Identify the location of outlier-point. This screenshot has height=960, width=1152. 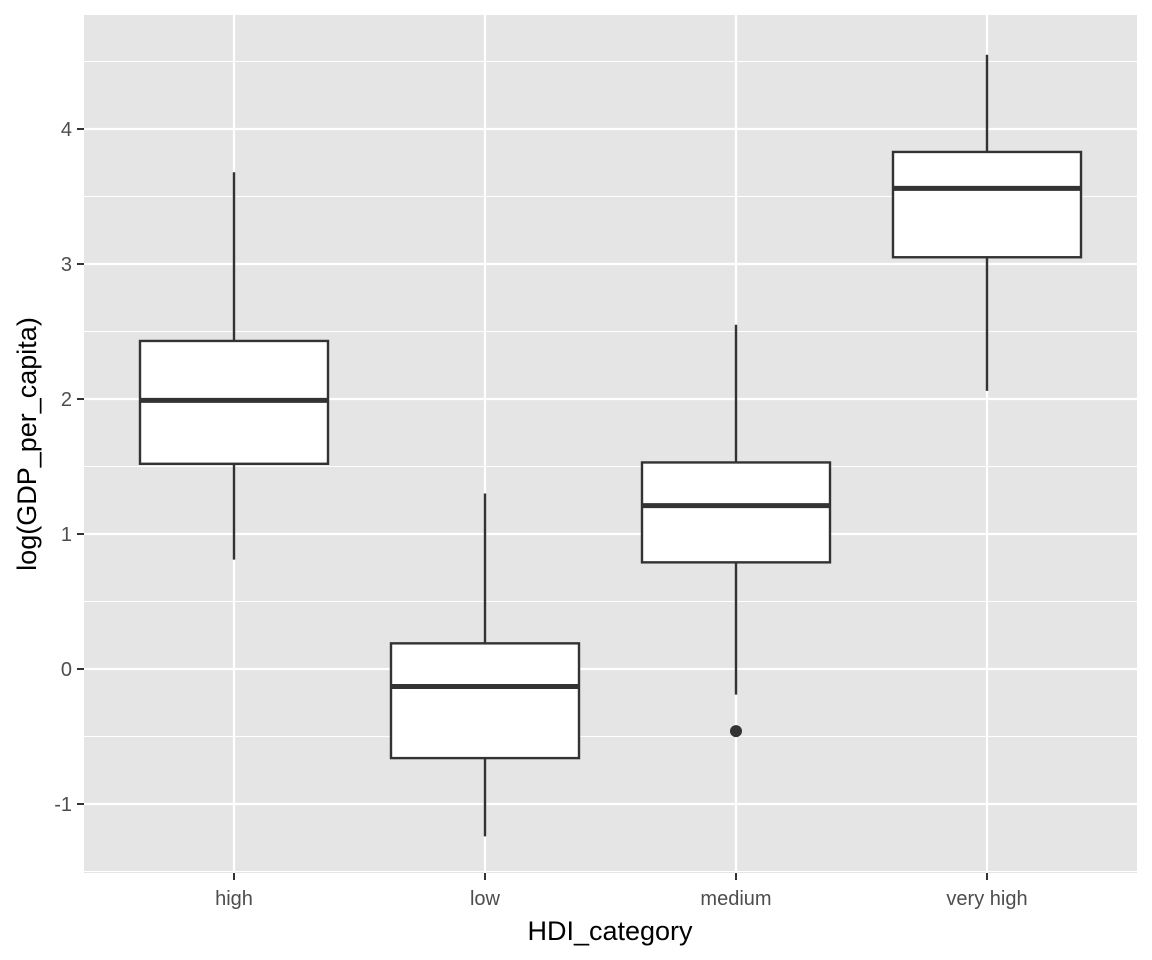
(736, 731).